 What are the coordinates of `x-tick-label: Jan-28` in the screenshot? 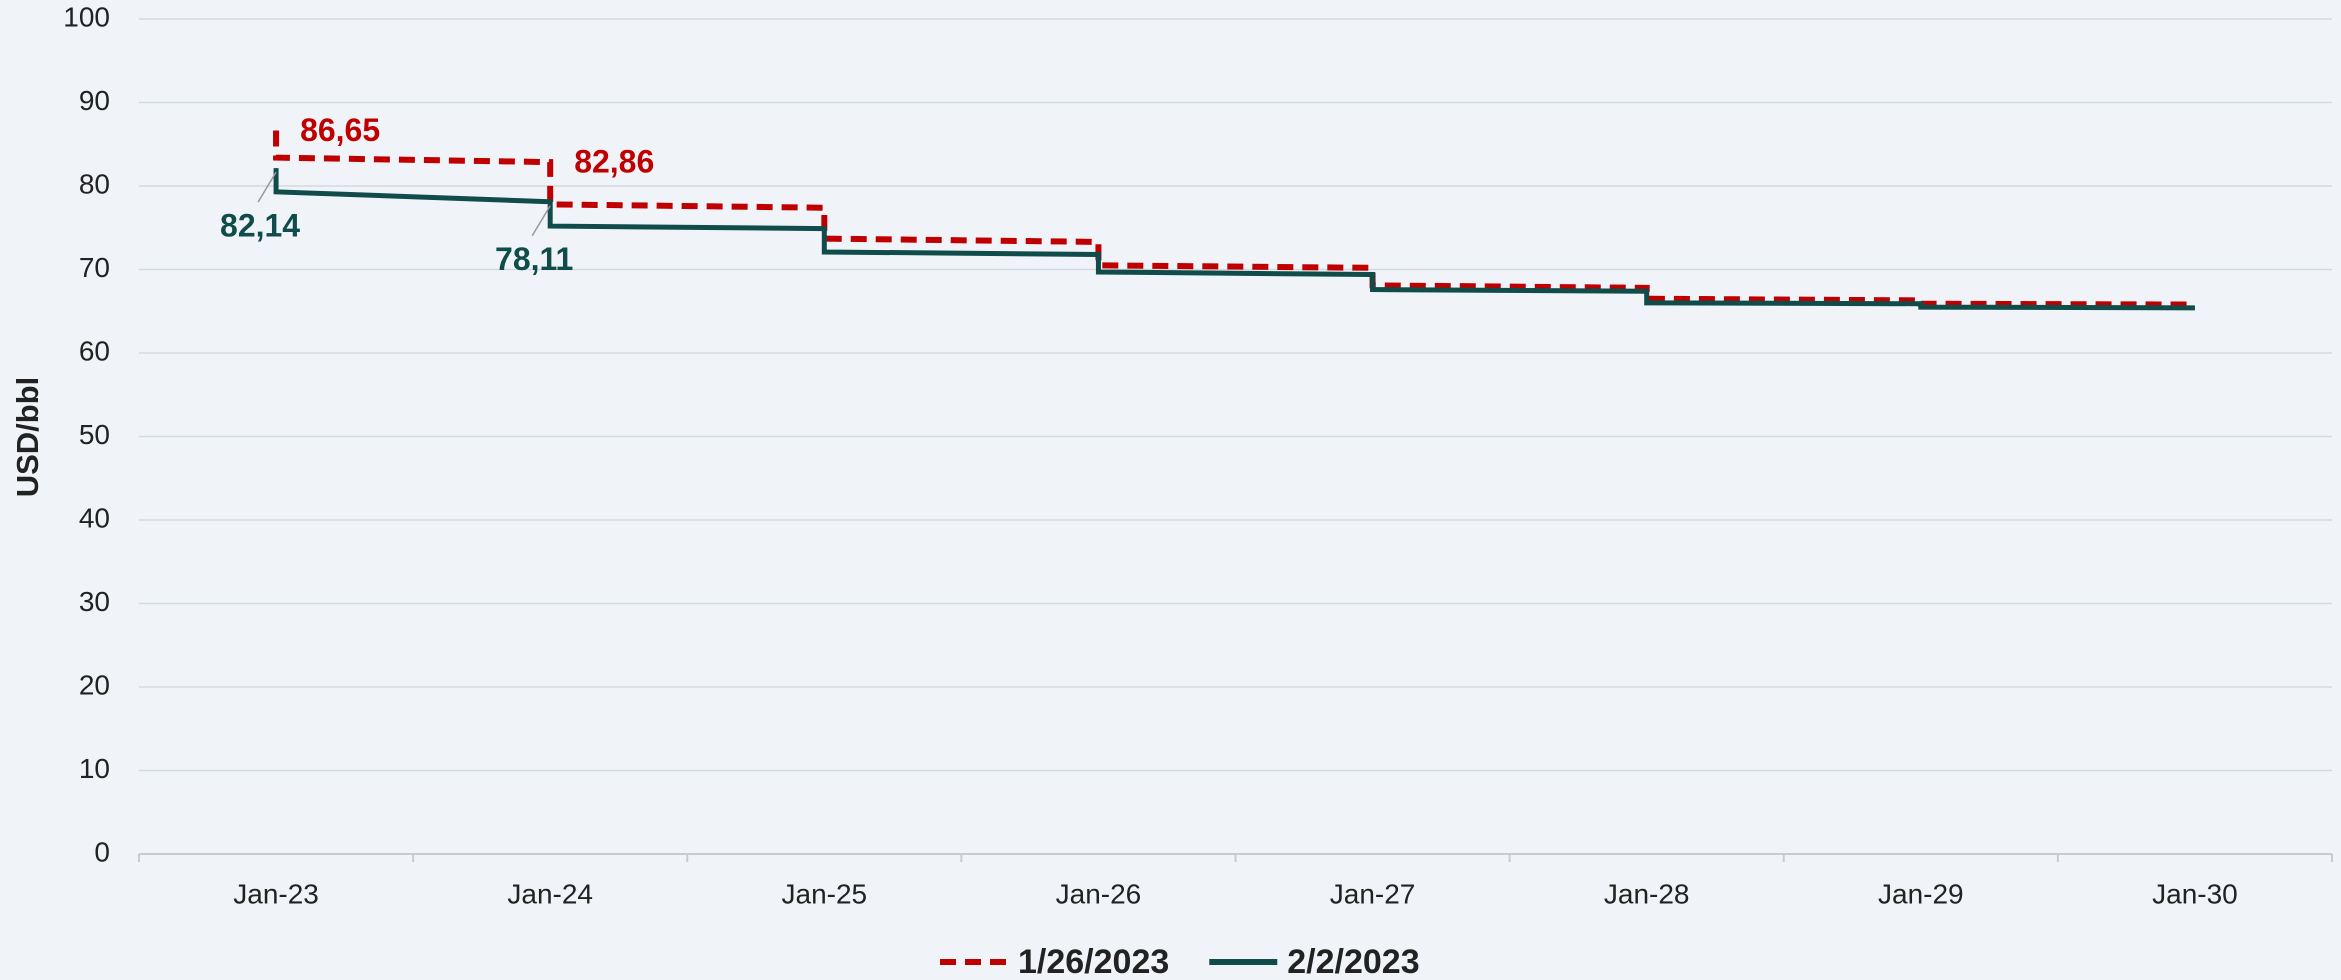 It's located at (1647, 893).